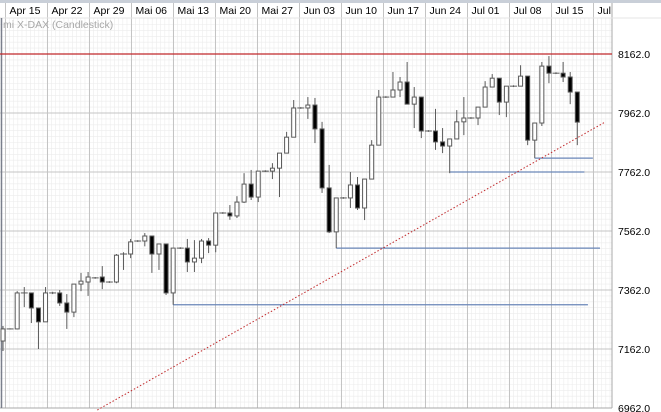 This screenshot has width=661, height=412. I want to click on x-tick-label: Mai 06, so click(152, 11).